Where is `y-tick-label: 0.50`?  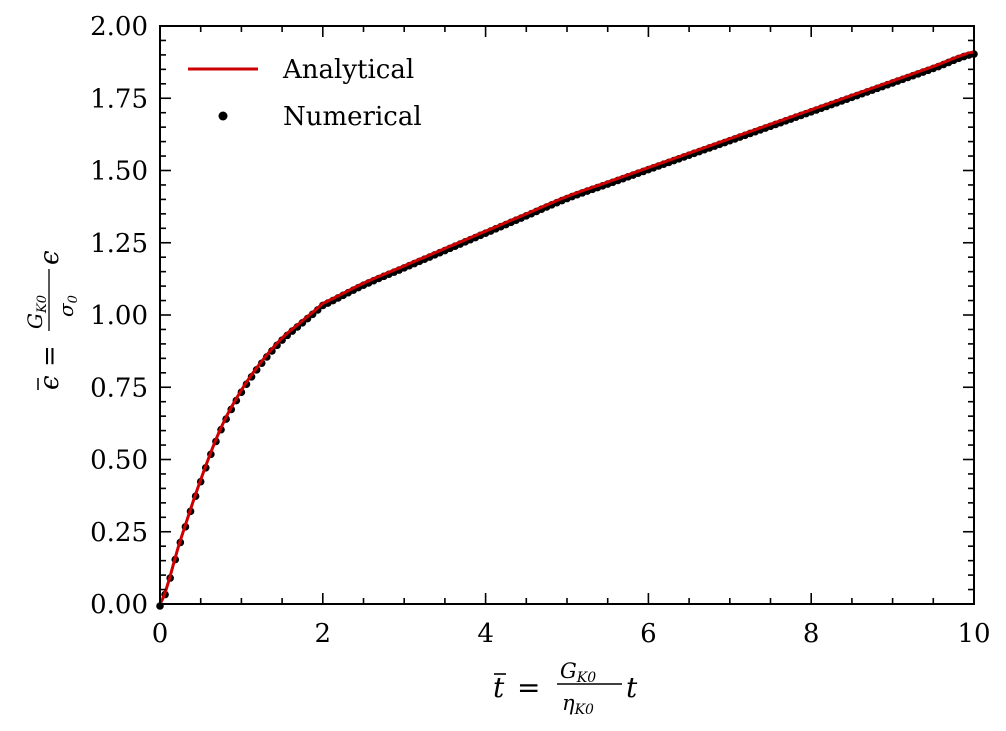
y-tick-label: 0.50 is located at coordinates (119, 461).